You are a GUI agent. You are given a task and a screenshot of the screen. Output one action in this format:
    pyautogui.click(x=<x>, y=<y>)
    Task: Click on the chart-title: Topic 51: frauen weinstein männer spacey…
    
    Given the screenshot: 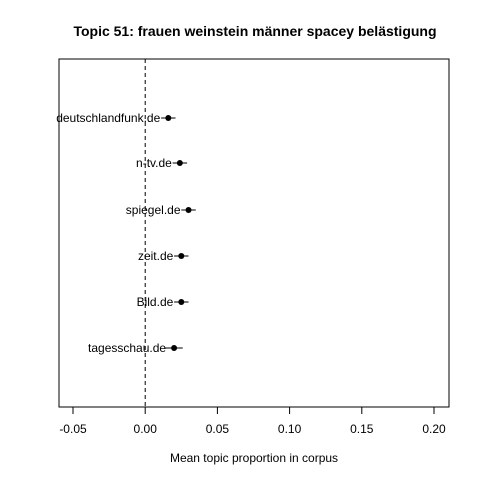 What is the action you would take?
    pyautogui.click(x=254, y=31)
    